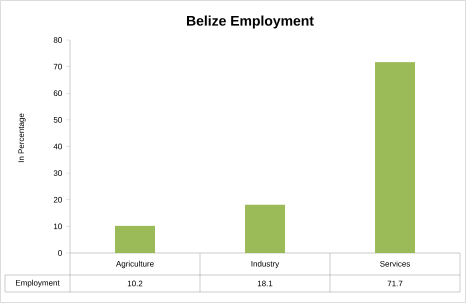 This screenshot has width=466, height=303. Describe the element at coordinates (250, 21) in the screenshot. I see `chart-title: Belize Employment` at that location.